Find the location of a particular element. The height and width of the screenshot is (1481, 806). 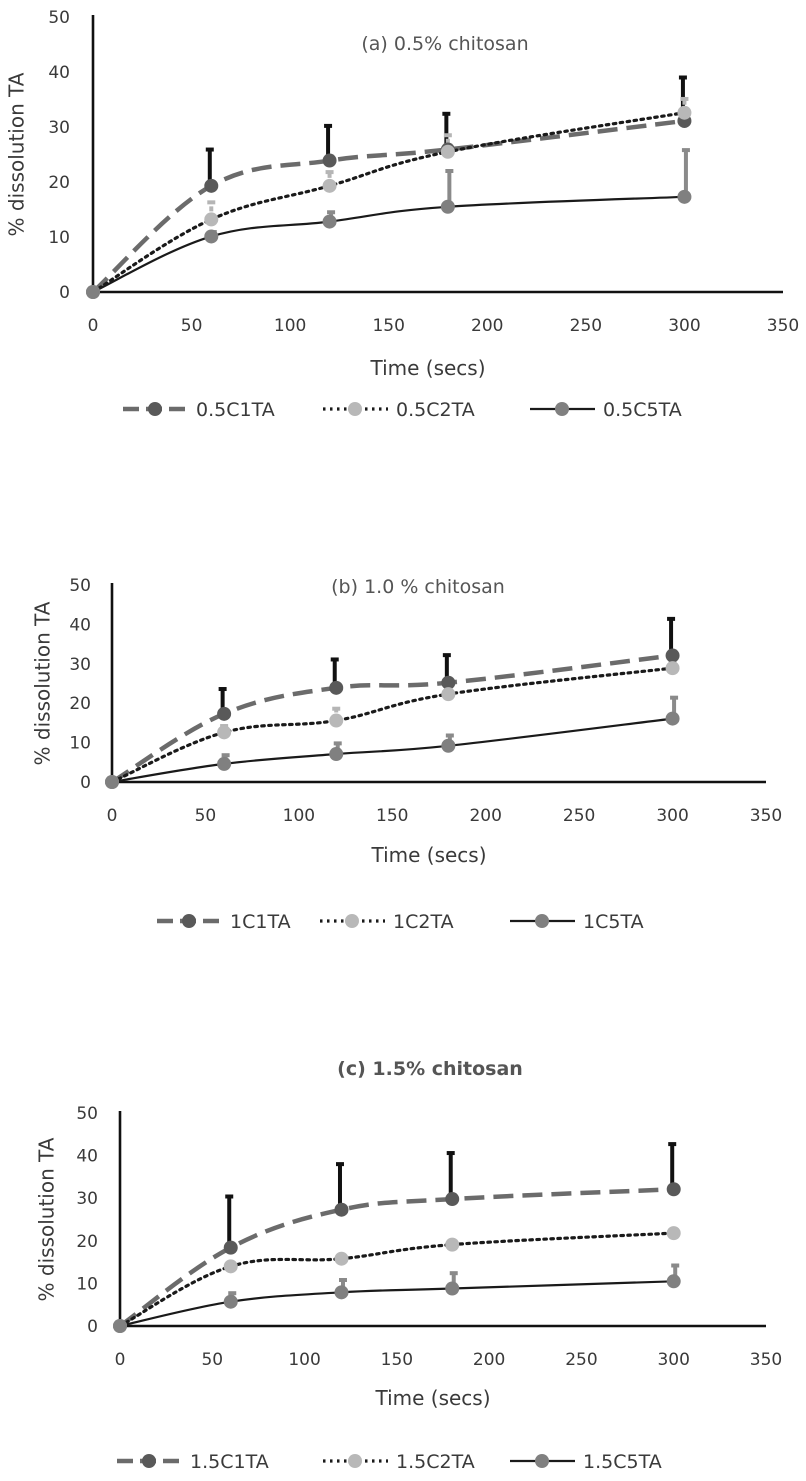

series-line-0.5C1TA is located at coordinates (388, 206).